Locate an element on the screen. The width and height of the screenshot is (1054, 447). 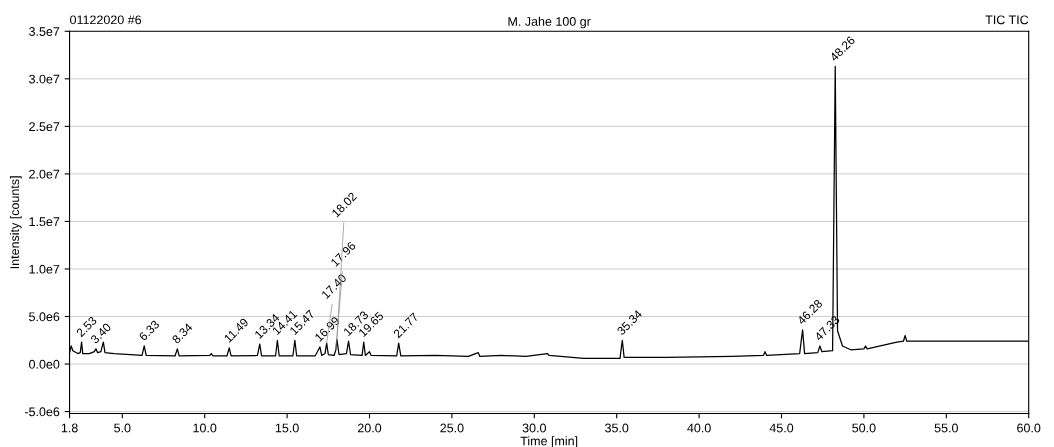
x-tick-label: 30.0 is located at coordinates (534, 428).